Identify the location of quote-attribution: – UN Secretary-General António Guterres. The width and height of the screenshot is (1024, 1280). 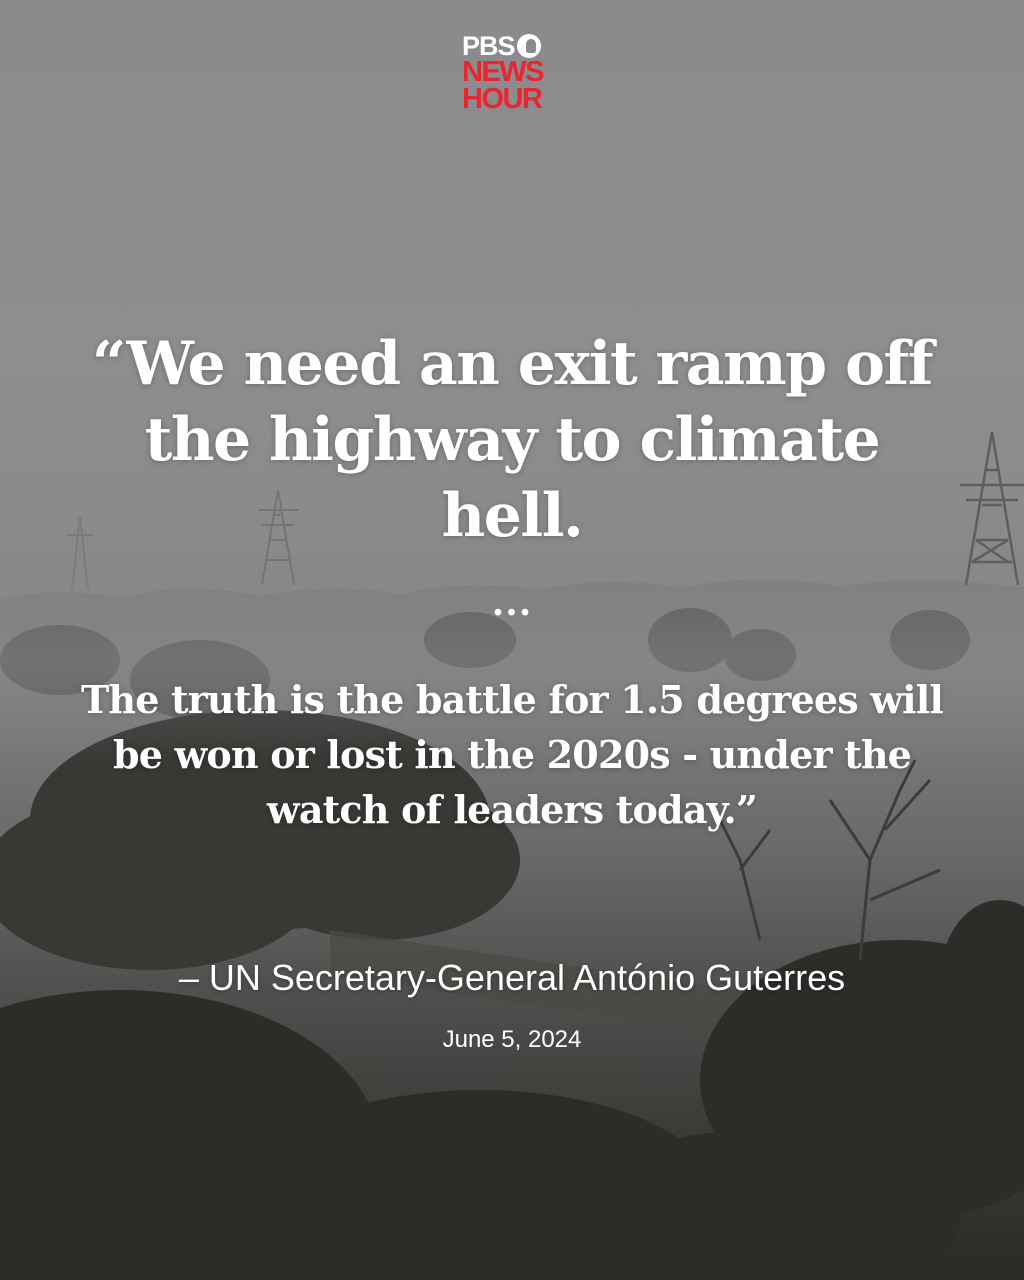
(512, 977).